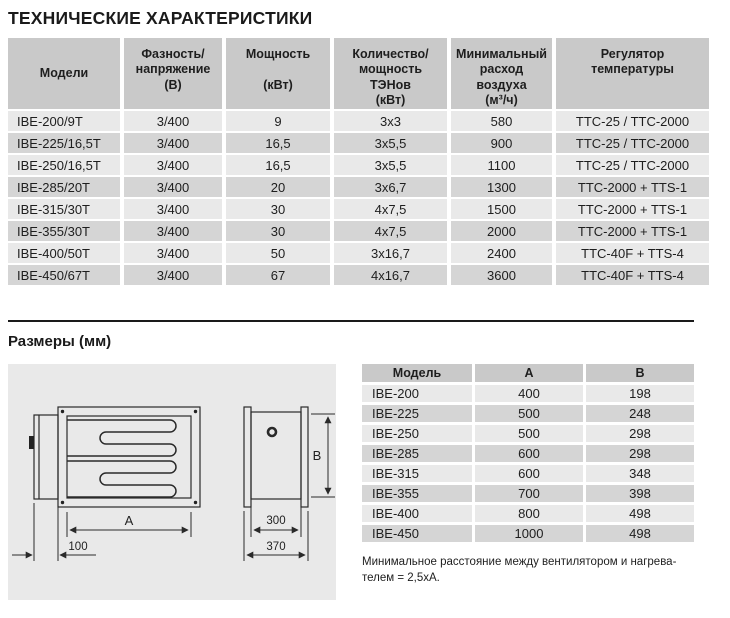  Describe the element at coordinates (66, 166) in the screenshot. I see `table-cell: IBE-250/16,5T` at that location.